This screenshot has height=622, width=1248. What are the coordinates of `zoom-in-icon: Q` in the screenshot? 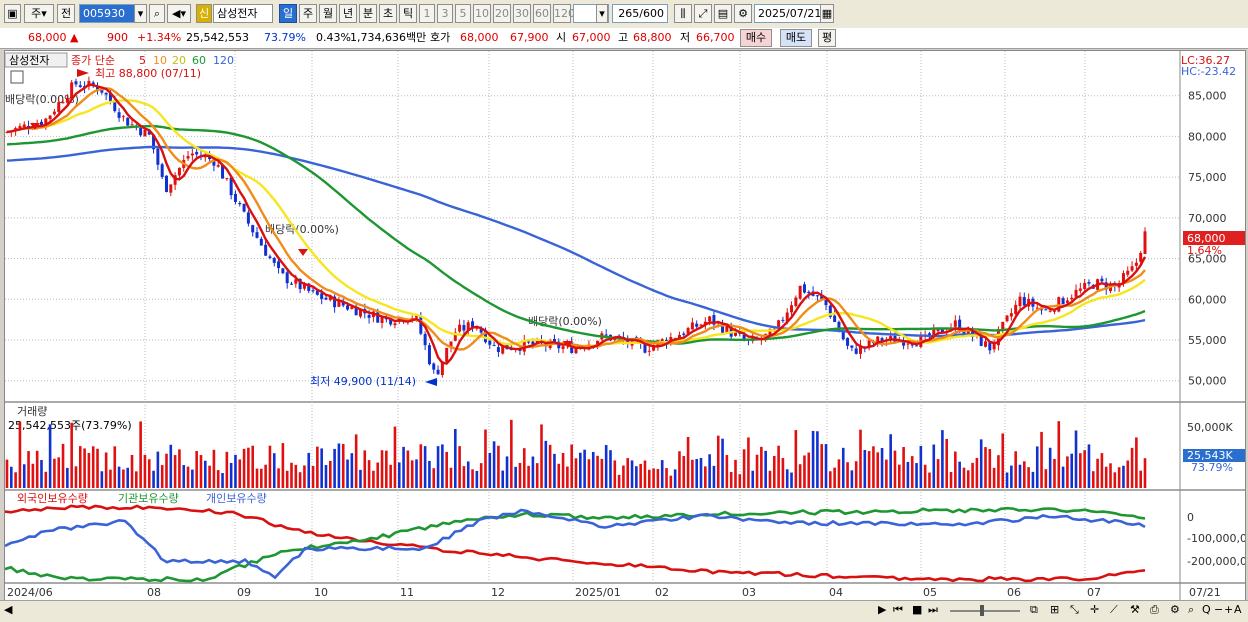 It's located at (1206, 609).